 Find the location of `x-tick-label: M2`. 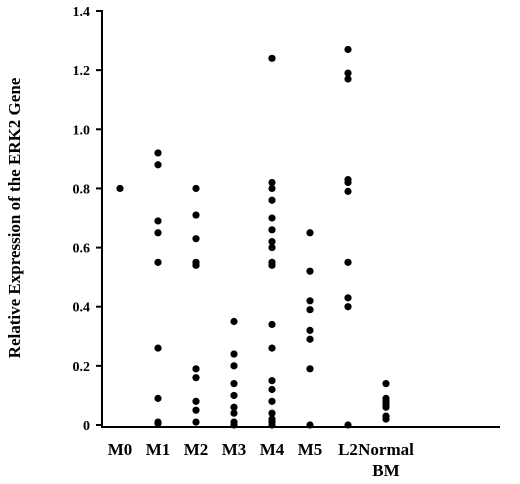

x-tick-label: M2 is located at coordinates (196, 449).